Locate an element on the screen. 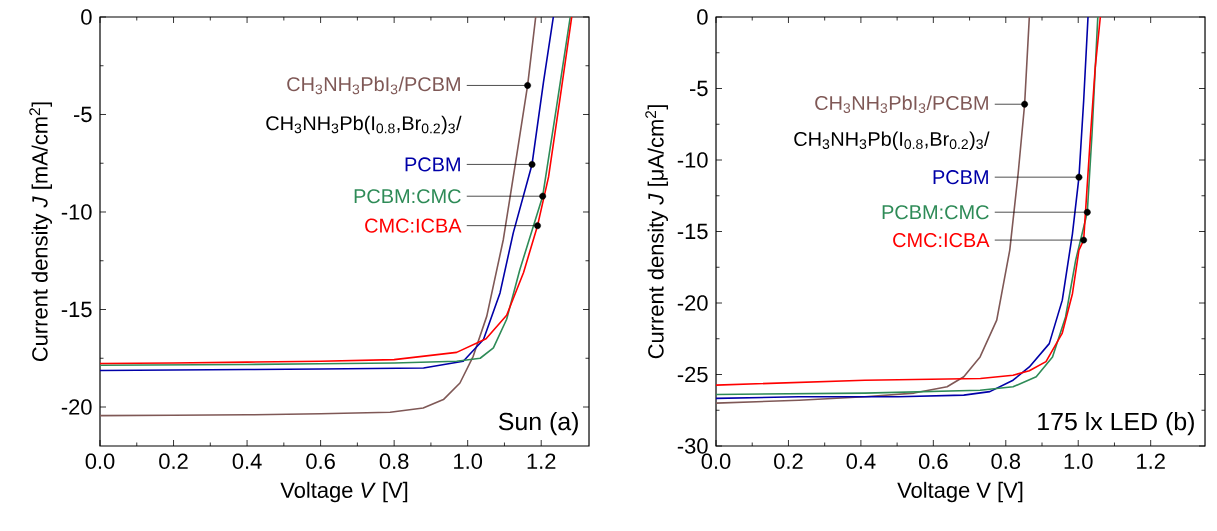  annotation: 175 lx LED (b) is located at coordinates (1116, 424).